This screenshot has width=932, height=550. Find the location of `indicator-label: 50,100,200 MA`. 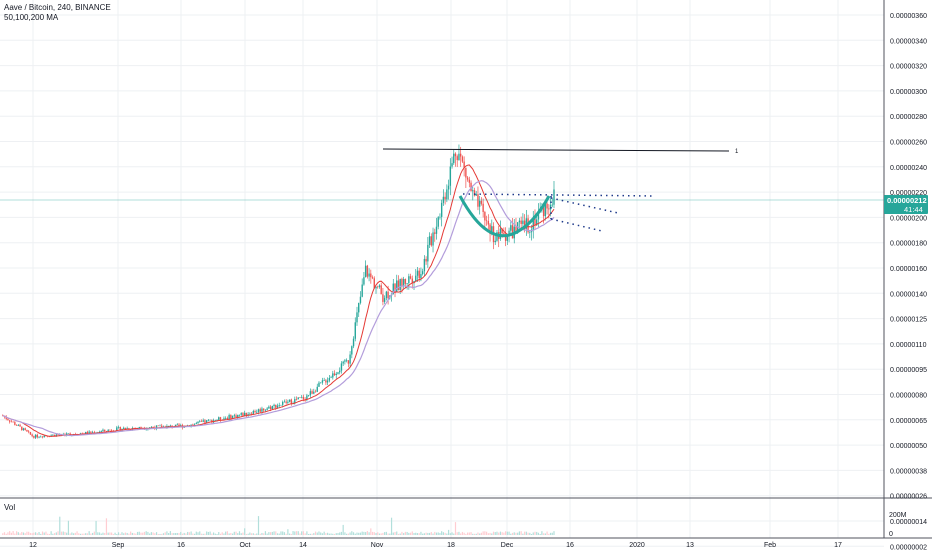

indicator-label: 50,100,200 MA is located at coordinates (31, 17).